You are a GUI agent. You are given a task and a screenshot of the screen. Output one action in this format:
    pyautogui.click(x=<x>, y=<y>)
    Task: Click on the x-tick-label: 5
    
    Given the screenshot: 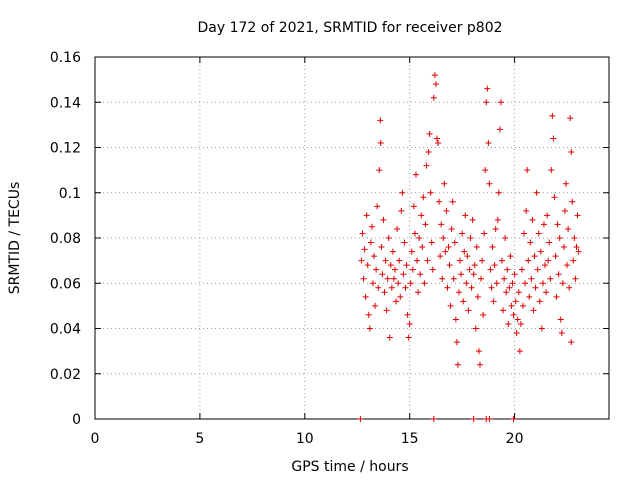 What is the action you would take?
    pyautogui.click(x=199, y=439)
    